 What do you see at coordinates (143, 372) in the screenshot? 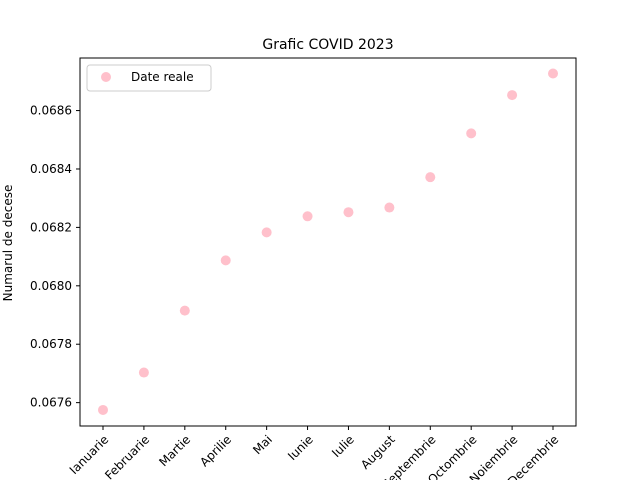
I see `data-point-februarie` at bounding box center [143, 372].